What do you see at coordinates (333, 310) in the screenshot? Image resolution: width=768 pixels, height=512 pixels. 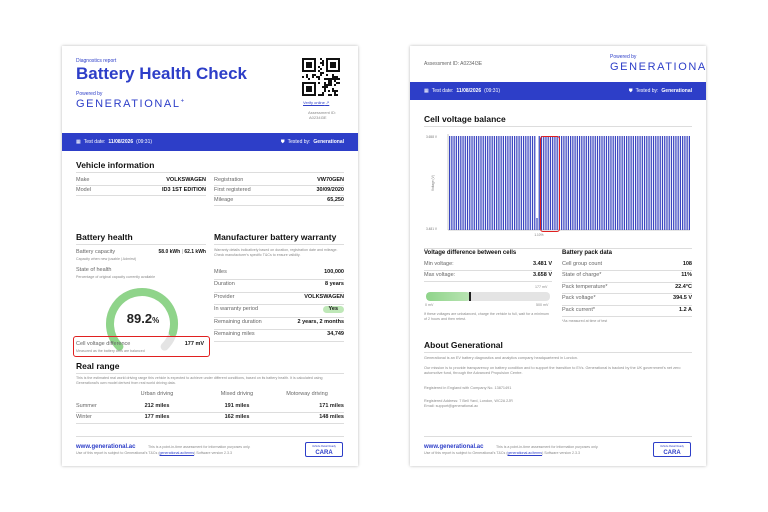 I see `warranty-status-badge: Yes` at bounding box center [333, 310].